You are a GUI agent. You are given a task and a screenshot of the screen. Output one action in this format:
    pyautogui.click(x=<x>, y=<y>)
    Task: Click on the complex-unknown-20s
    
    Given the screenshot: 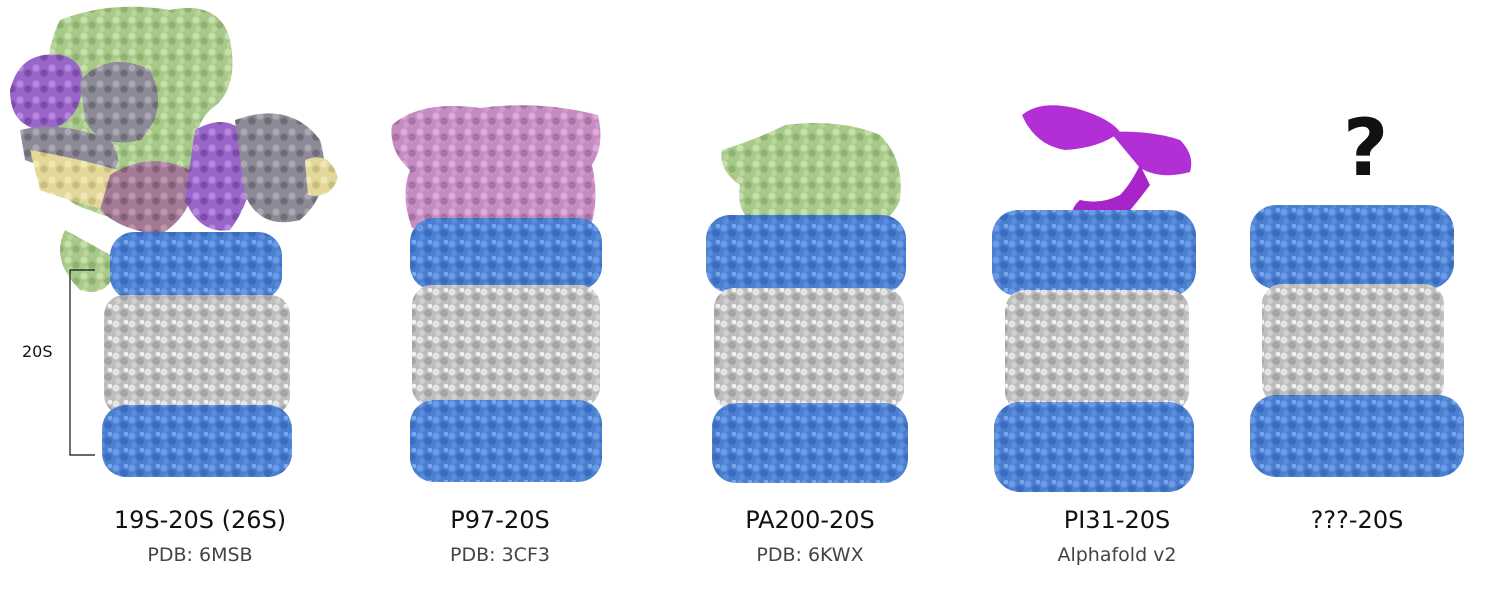 What is the action you would take?
    pyautogui.click(x=1357, y=341)
    